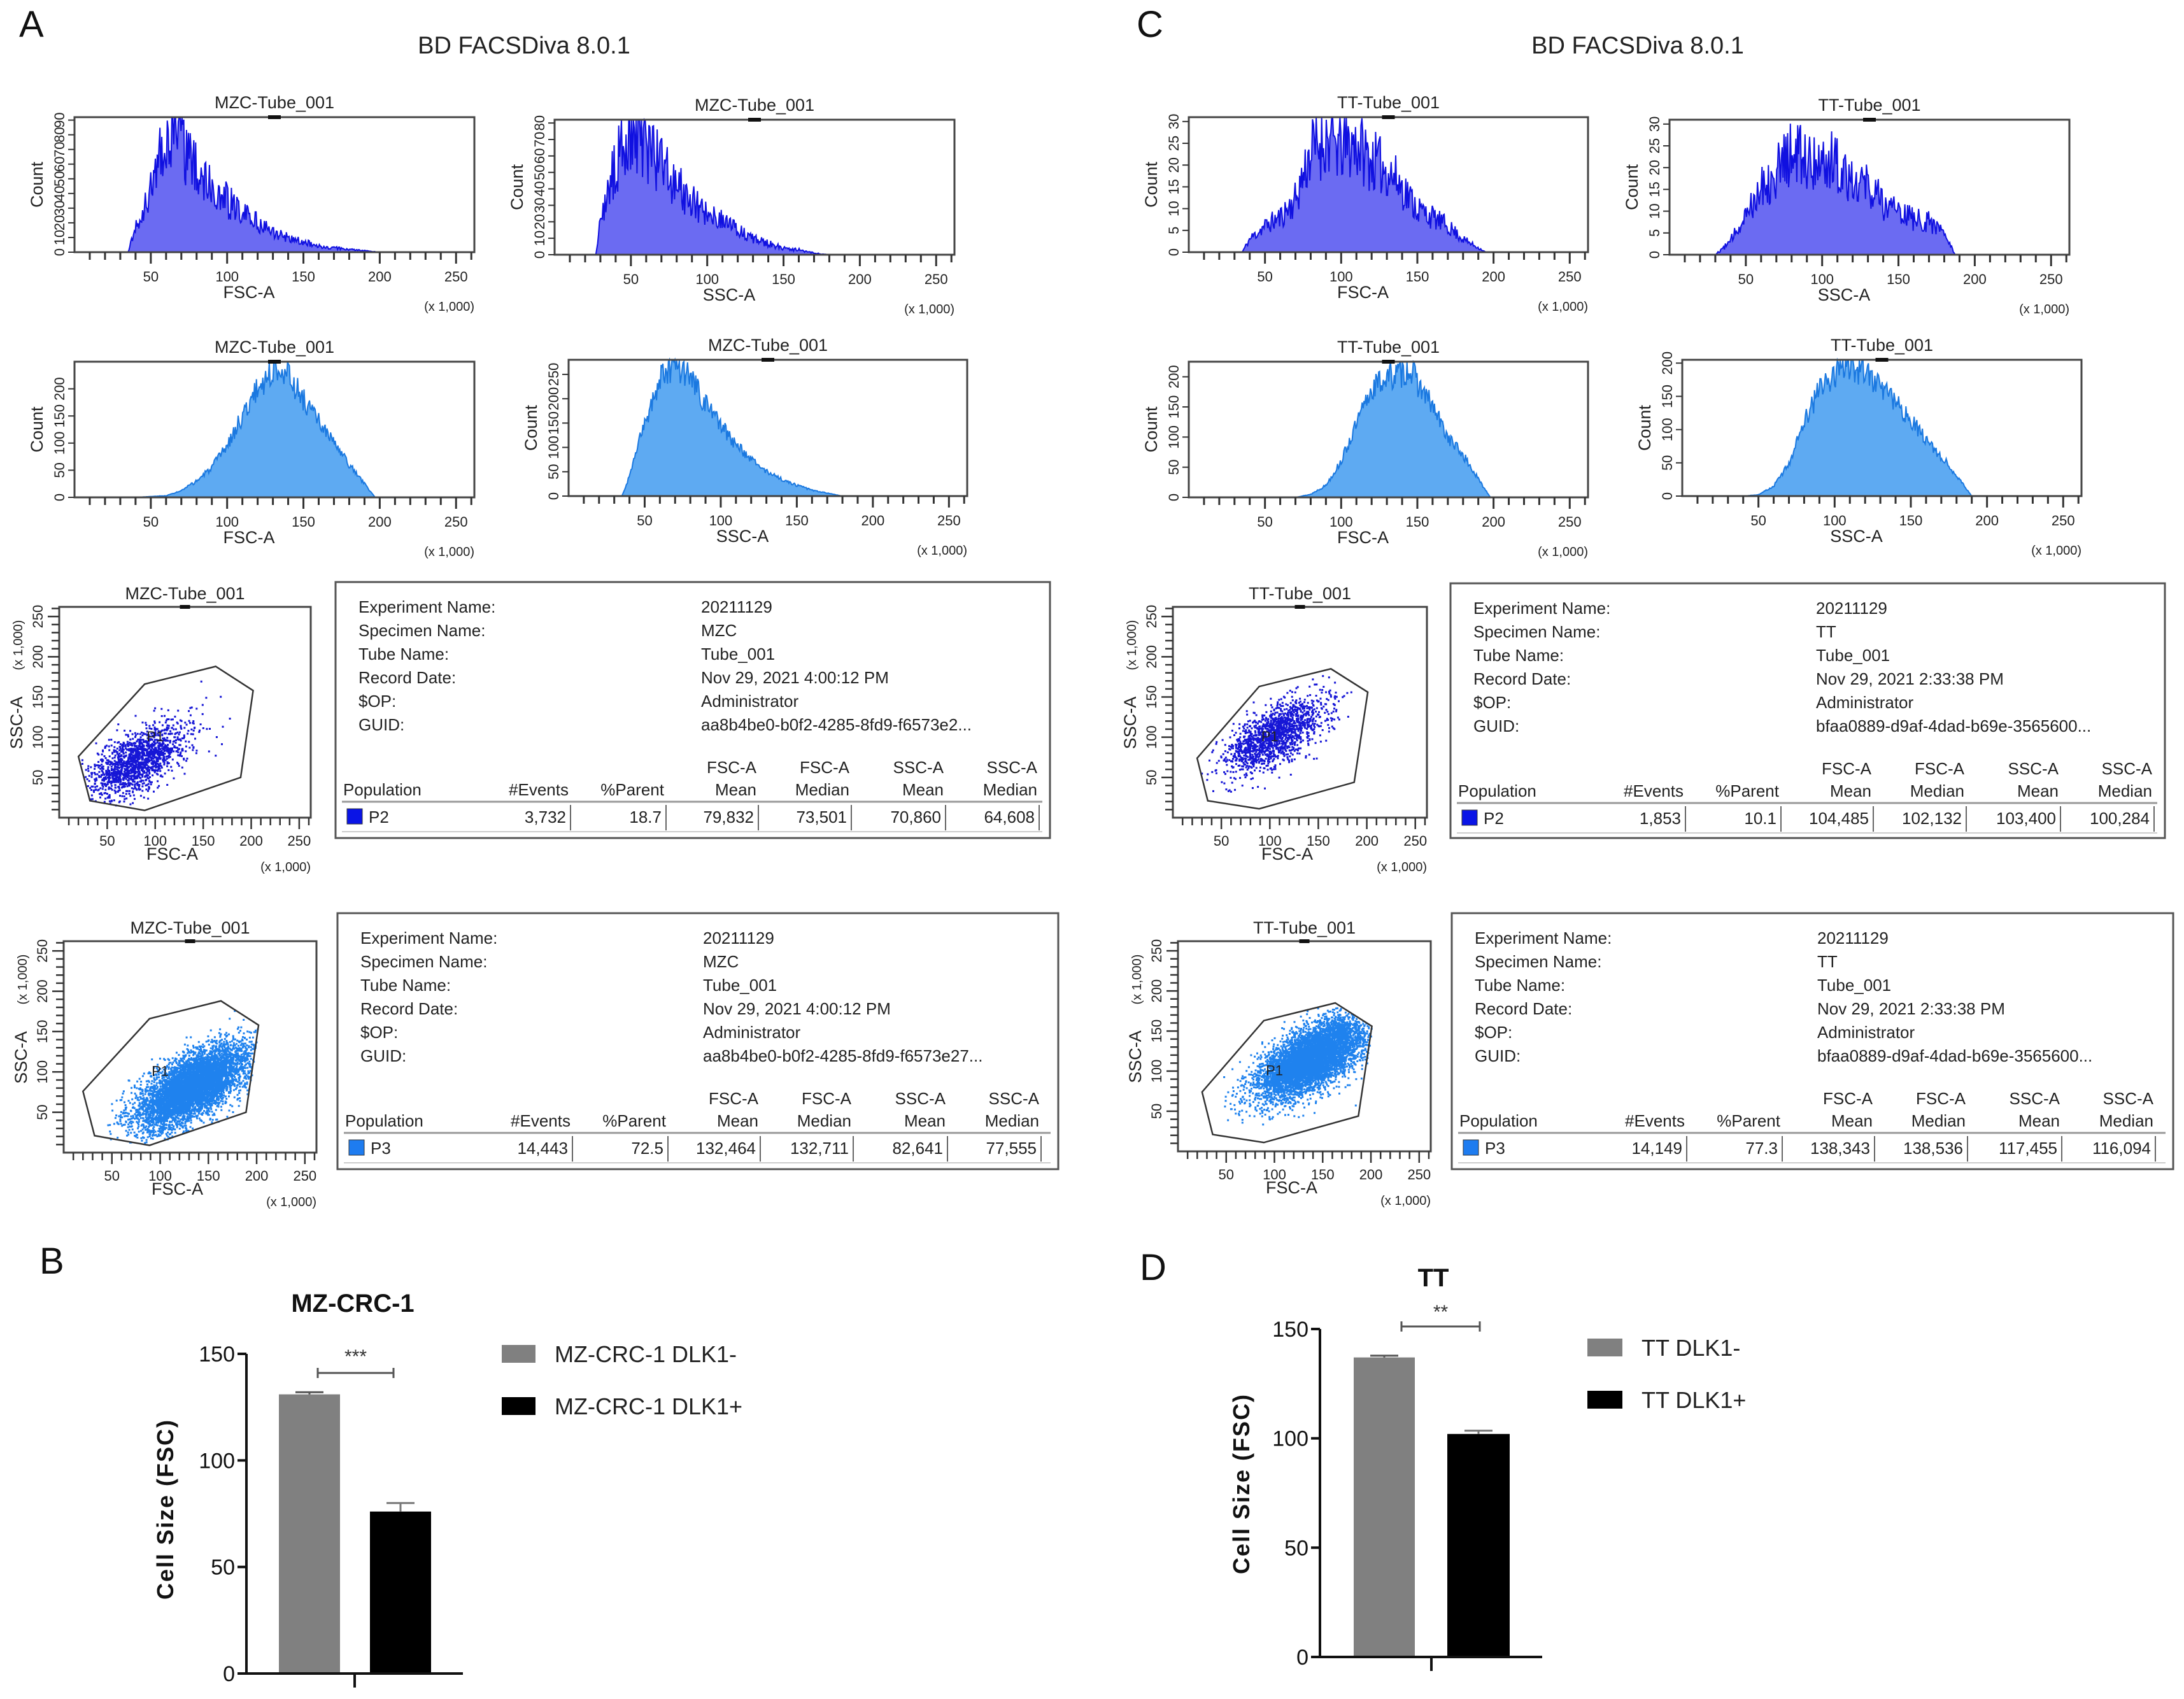 The width and height of the screenshot is (2184, 1699). Describe the element at coordinates (1827, 961) in the screenshot. I see `field-value: TT` at that location.